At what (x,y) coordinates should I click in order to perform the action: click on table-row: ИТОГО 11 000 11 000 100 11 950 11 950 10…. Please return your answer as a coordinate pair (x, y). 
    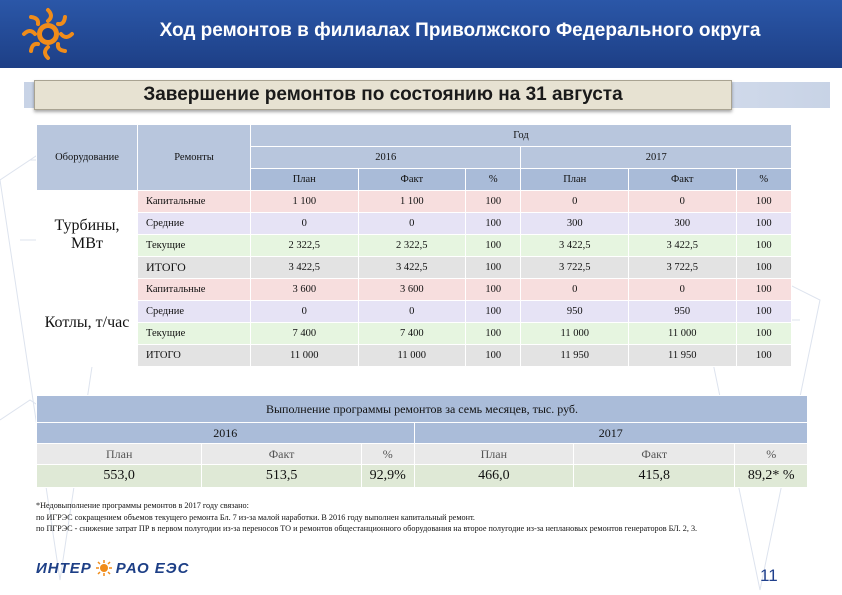
    Looking at the image, I should click on (415, 355).